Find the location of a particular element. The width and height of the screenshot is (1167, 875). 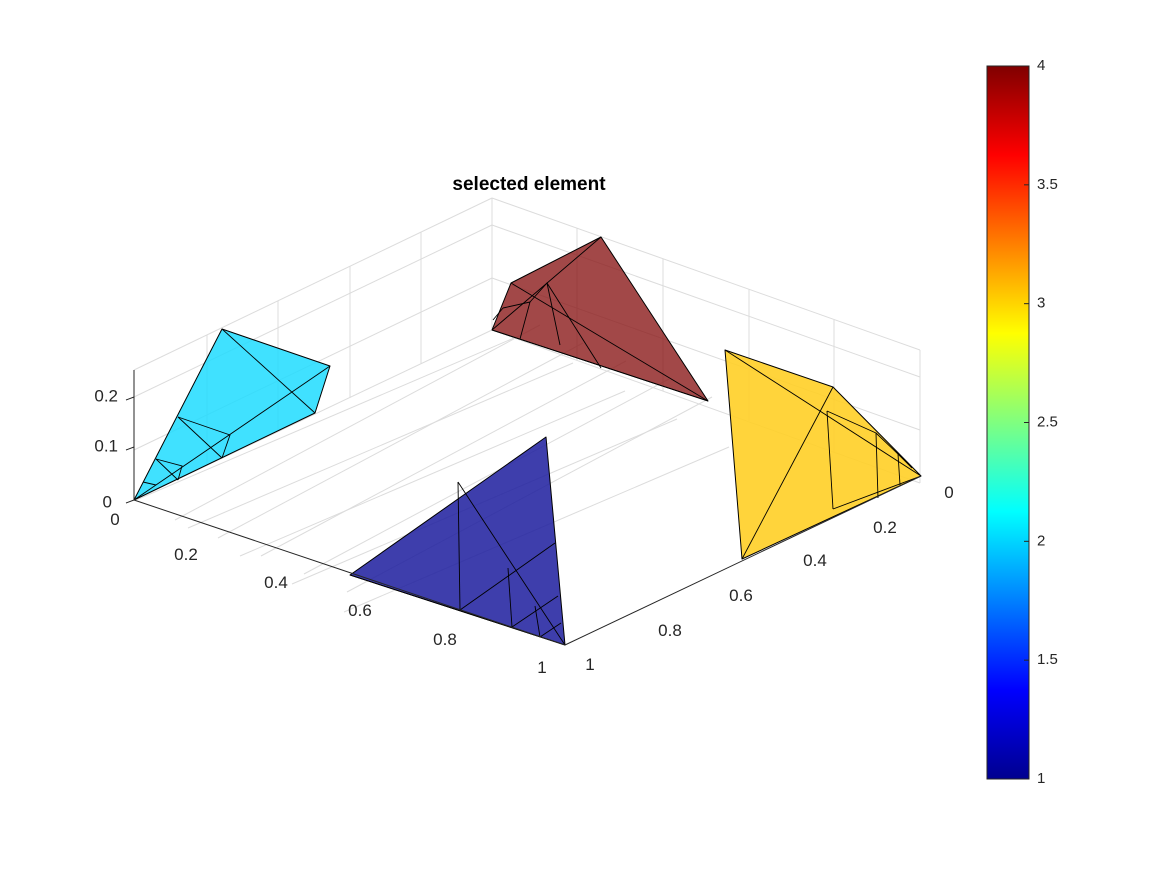

y-tick-label: 0.6 is located at coordinates (741, 595).